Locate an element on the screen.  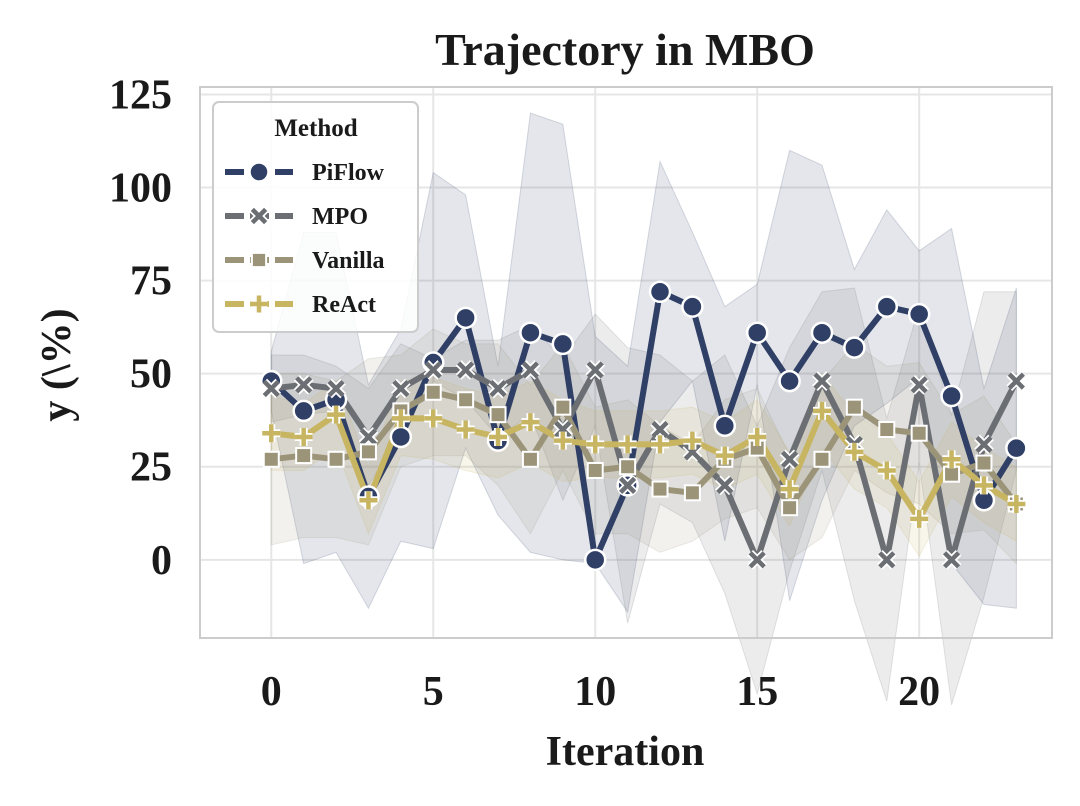
legend-title: Method is located at coordinates (315, 128).